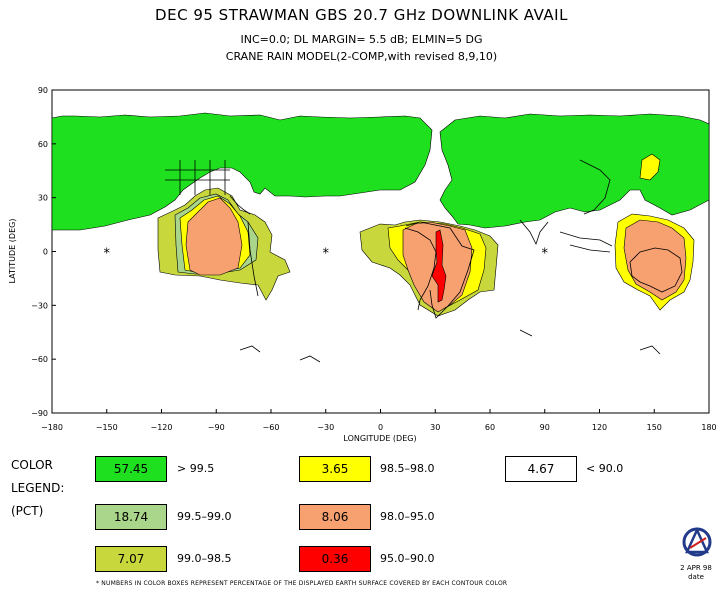  I want to click on lon-tick-label: 120, so click(599, 427).